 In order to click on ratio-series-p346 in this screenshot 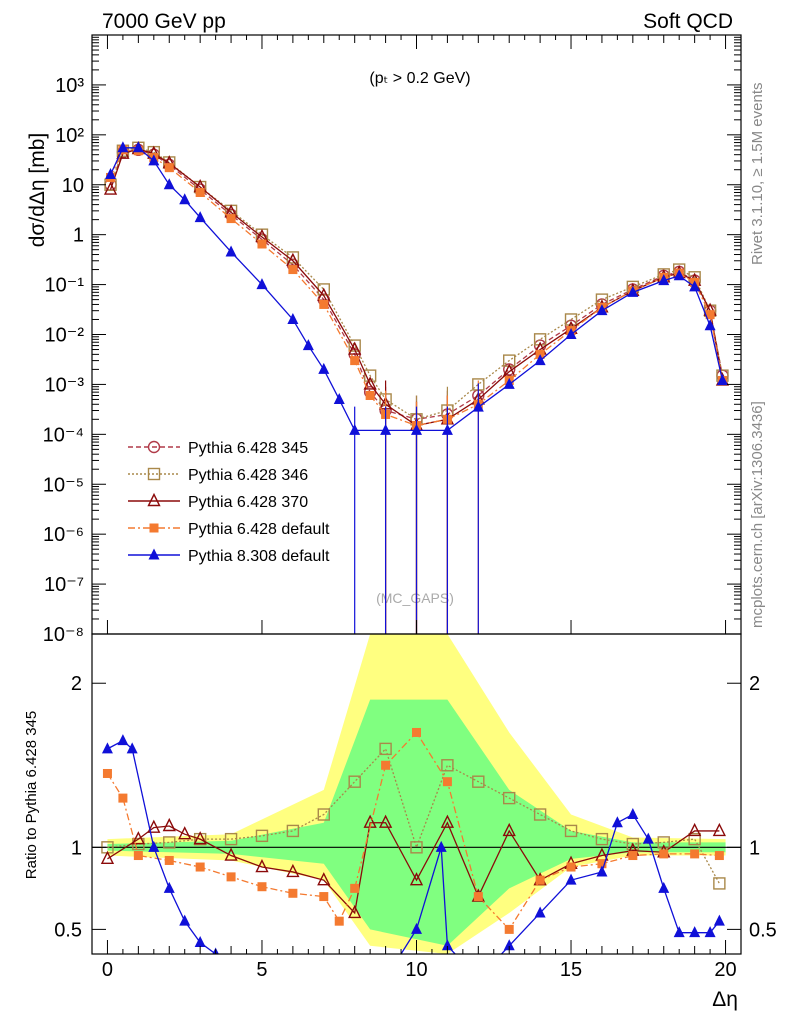, I will do `click(413, 816)`.